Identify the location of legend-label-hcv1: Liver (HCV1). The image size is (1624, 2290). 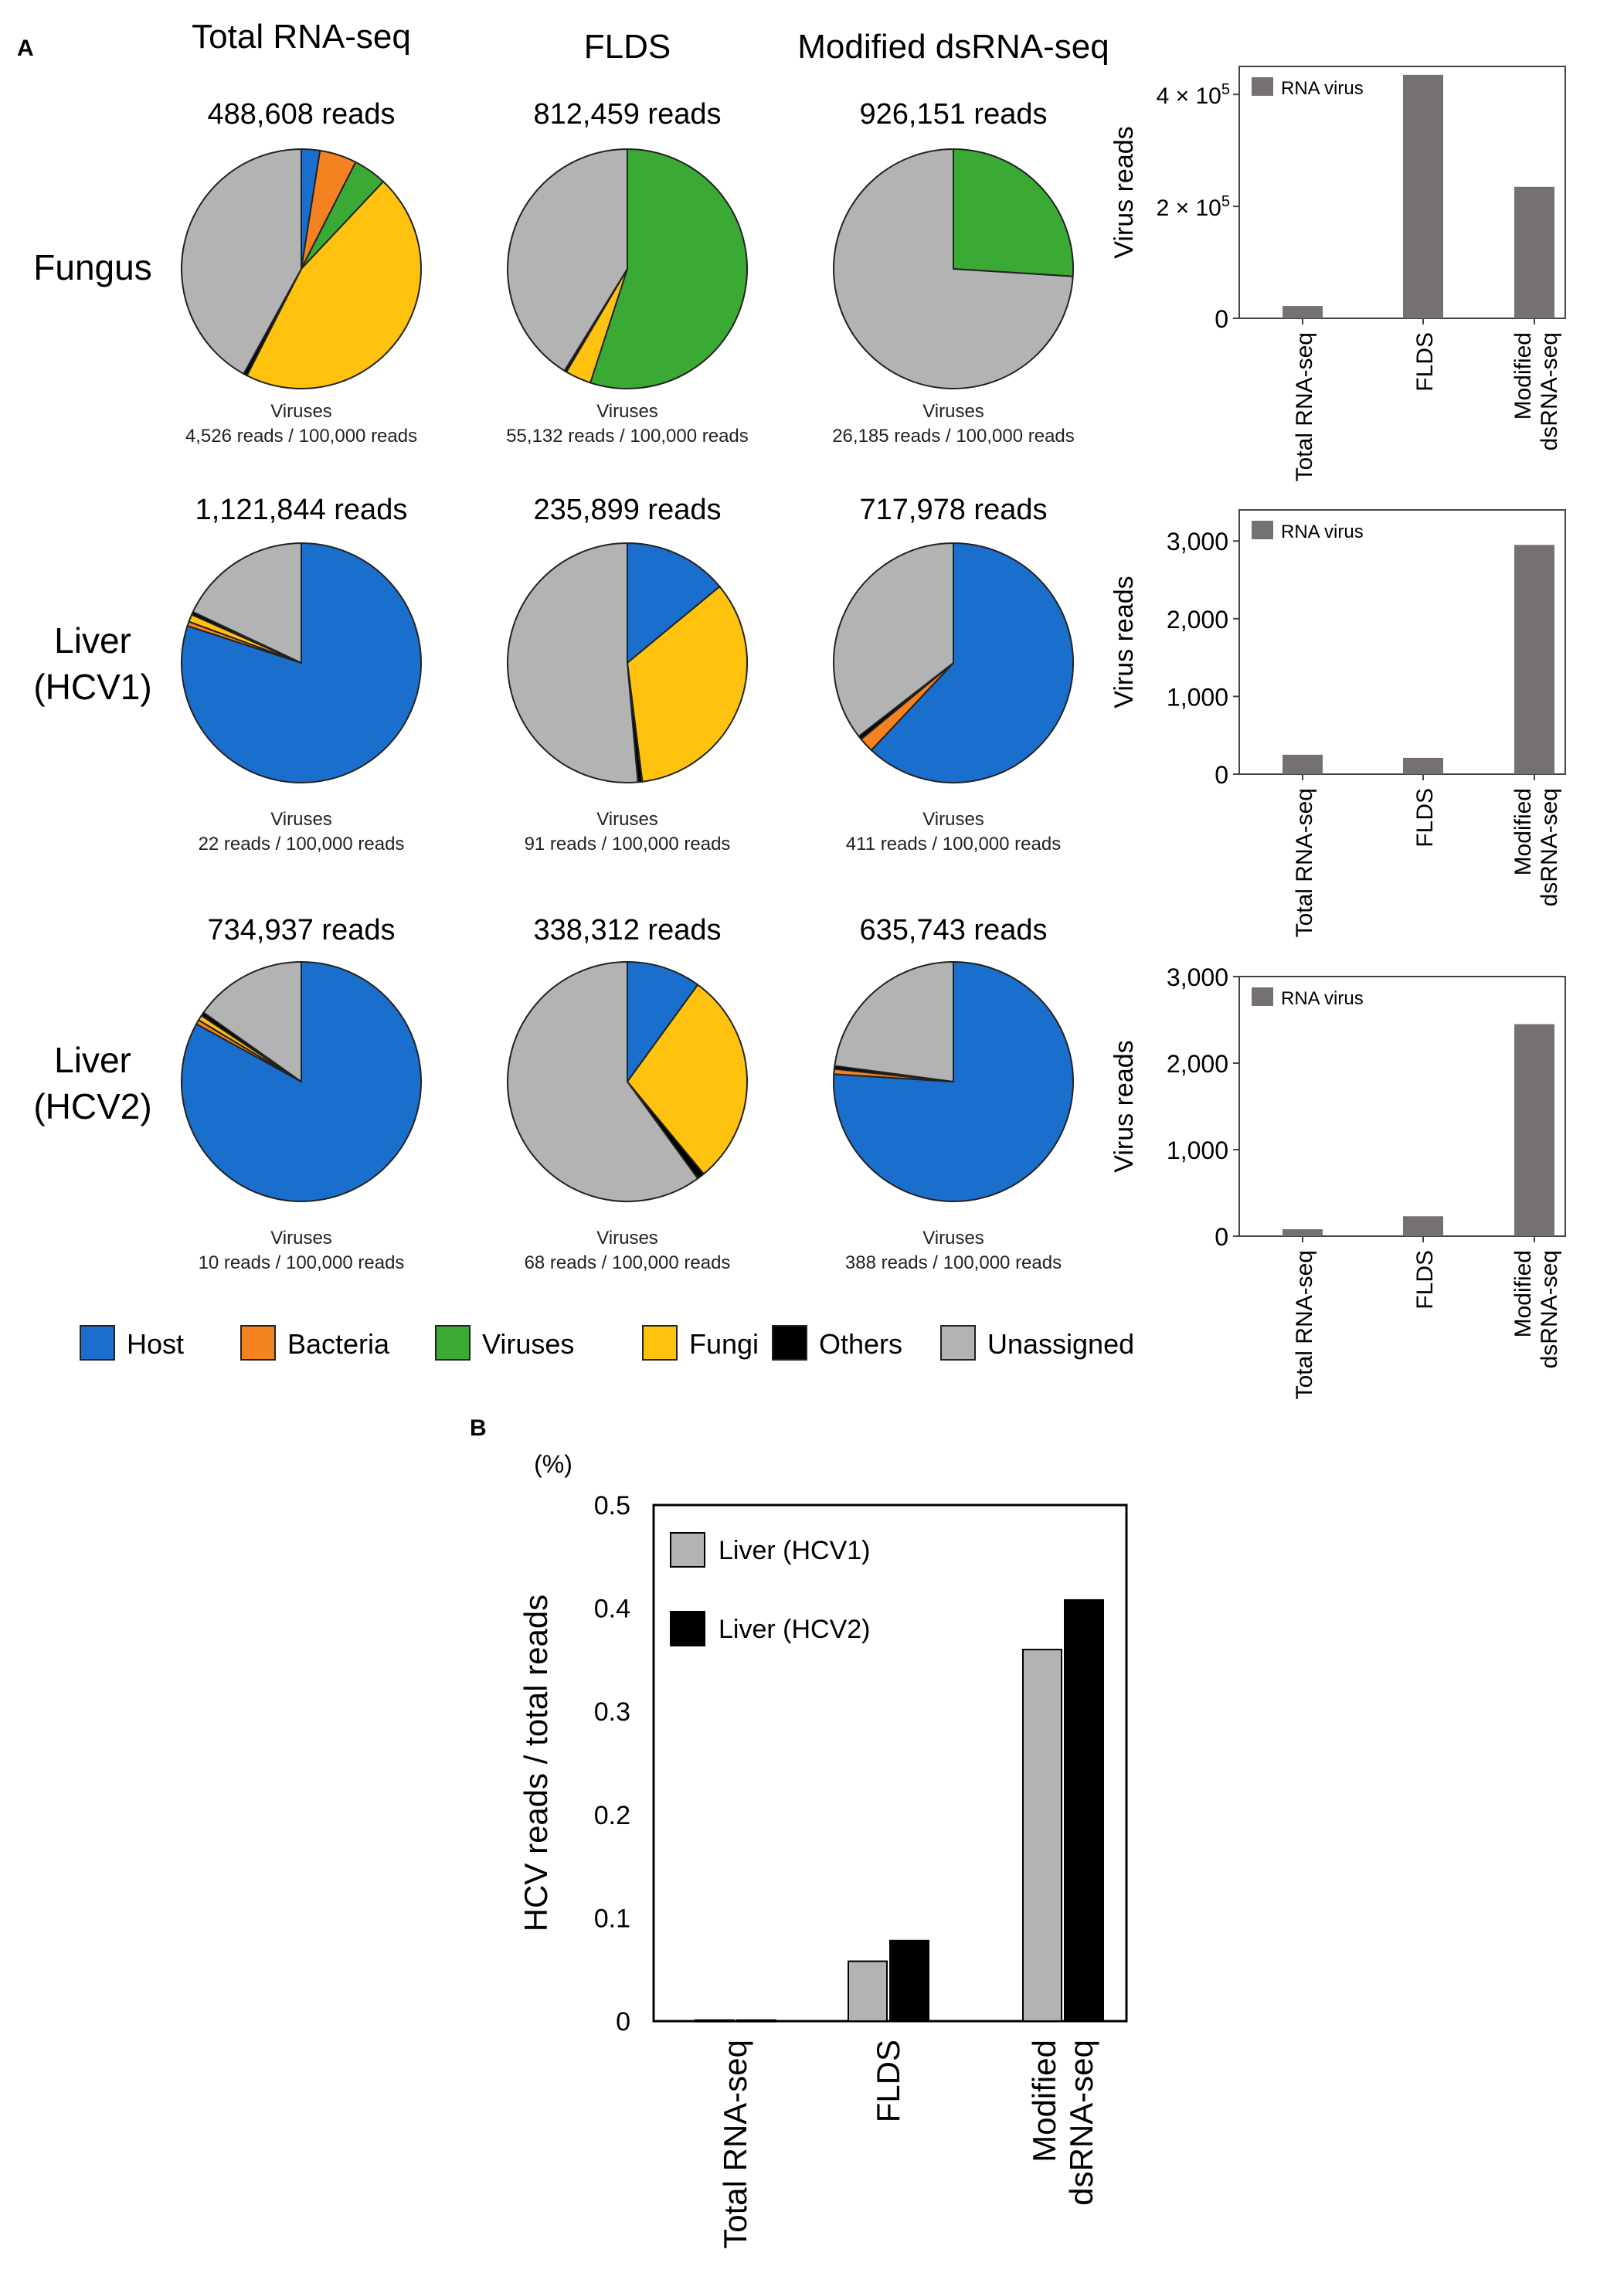
(794, 1551).